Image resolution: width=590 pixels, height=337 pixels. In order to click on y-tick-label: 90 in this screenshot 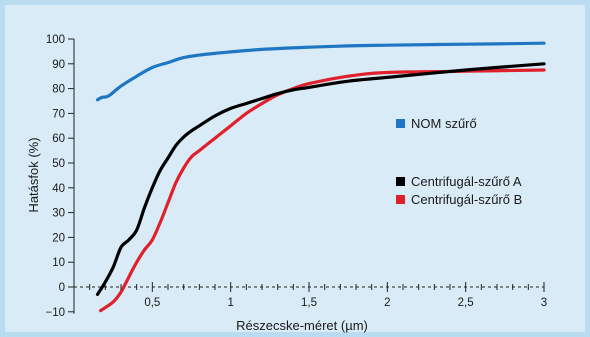, I will do `click(58, 65)`.